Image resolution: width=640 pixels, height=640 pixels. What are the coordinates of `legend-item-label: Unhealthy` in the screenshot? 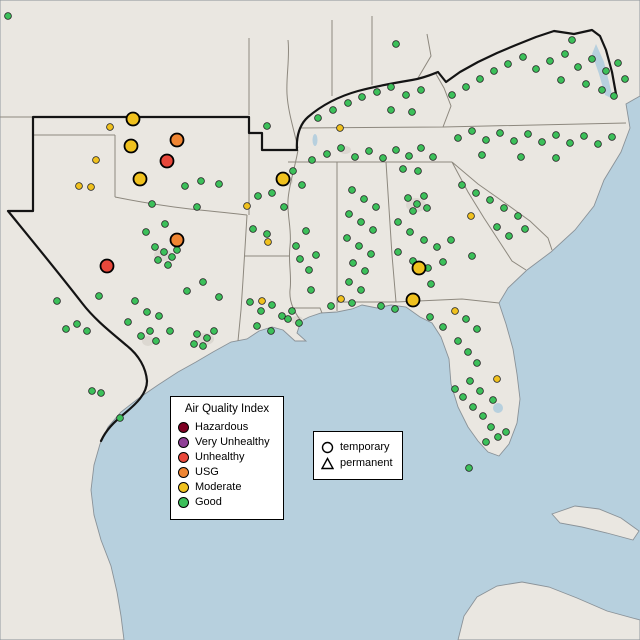 It's located at (220, 456).